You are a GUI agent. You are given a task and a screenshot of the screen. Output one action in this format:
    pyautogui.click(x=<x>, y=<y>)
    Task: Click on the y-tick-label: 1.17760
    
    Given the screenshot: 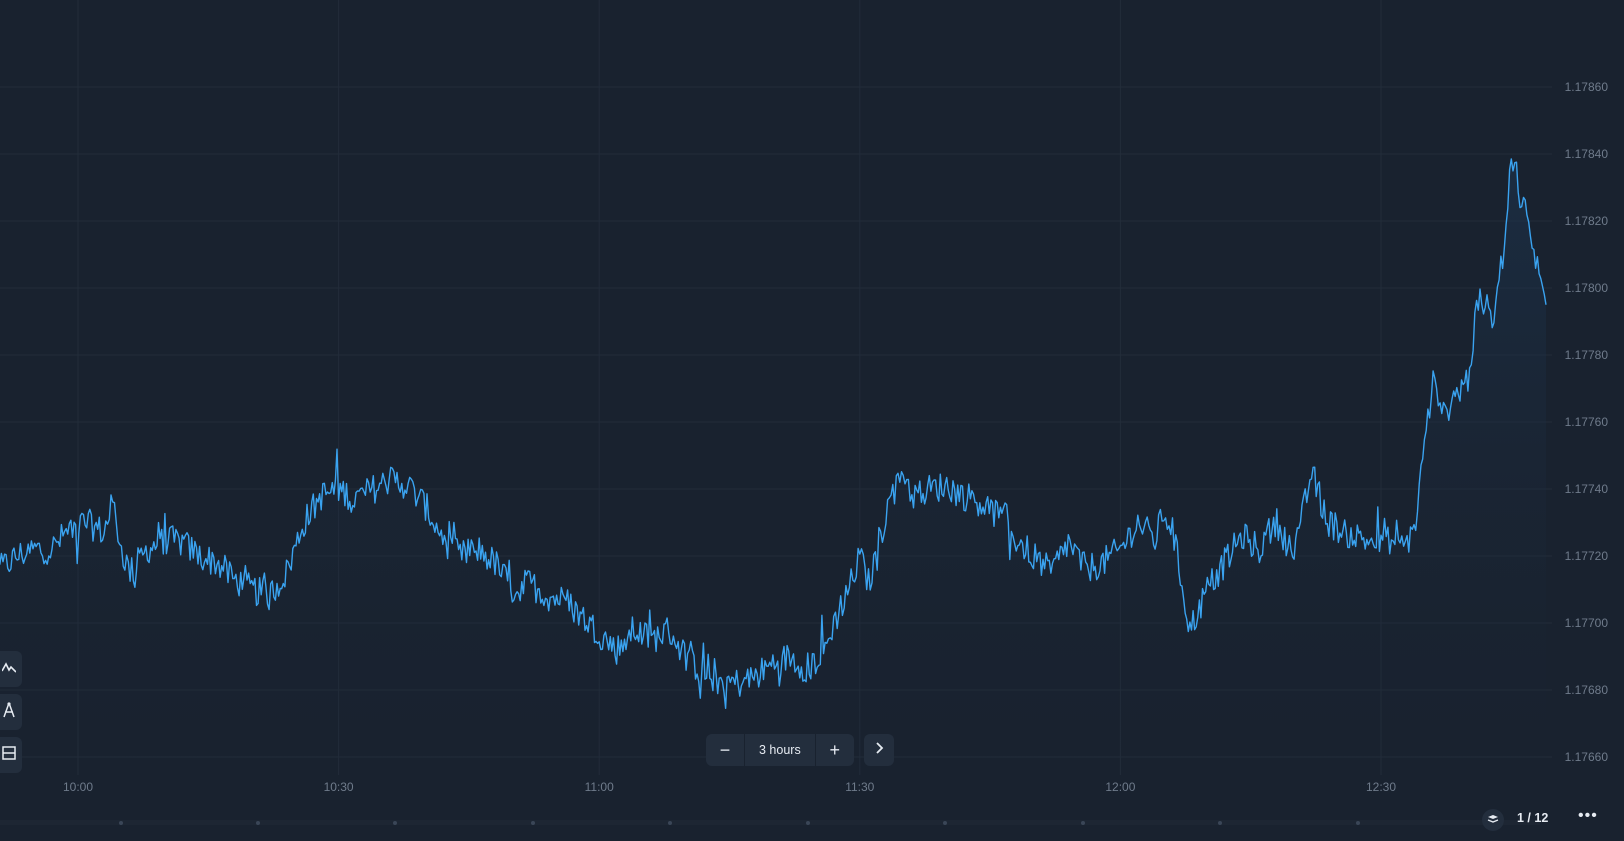 What is the action you would take?
    pyautogui.click(x=1587, y=422)
    